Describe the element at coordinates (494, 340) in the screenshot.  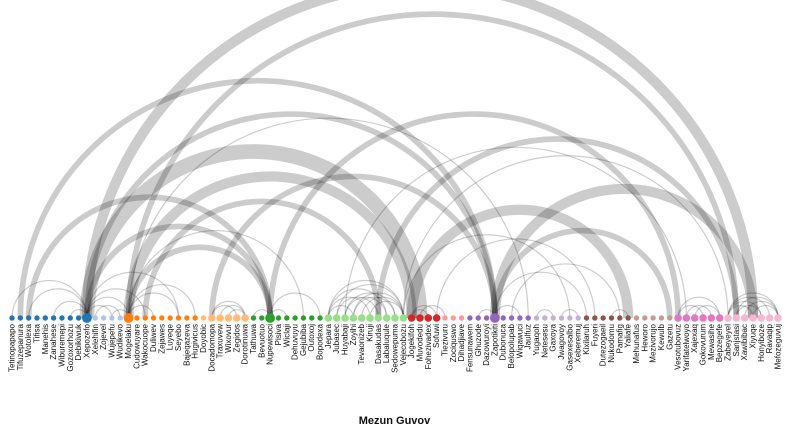
I see `node-label: Zapotikiti` at that location.